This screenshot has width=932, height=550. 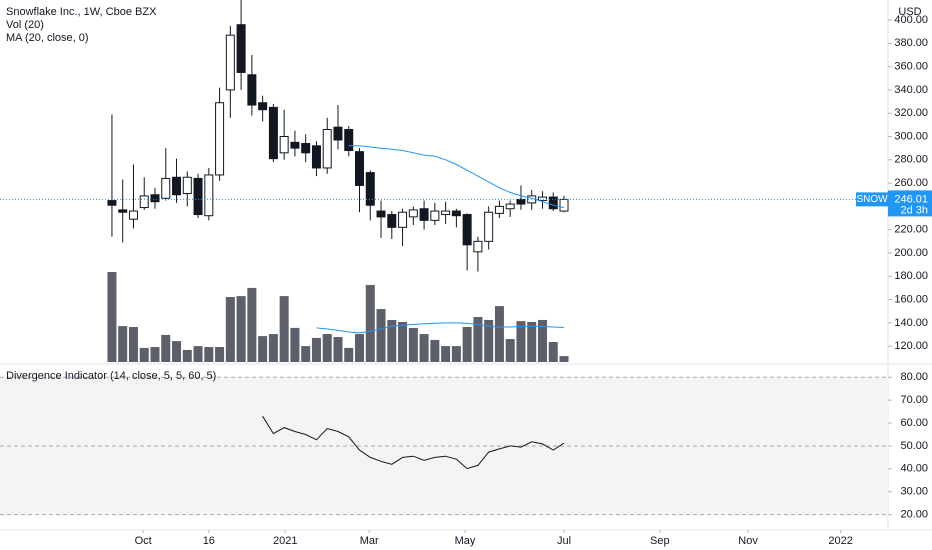 I want to click on last-price-box, so click(x=910, y=203).